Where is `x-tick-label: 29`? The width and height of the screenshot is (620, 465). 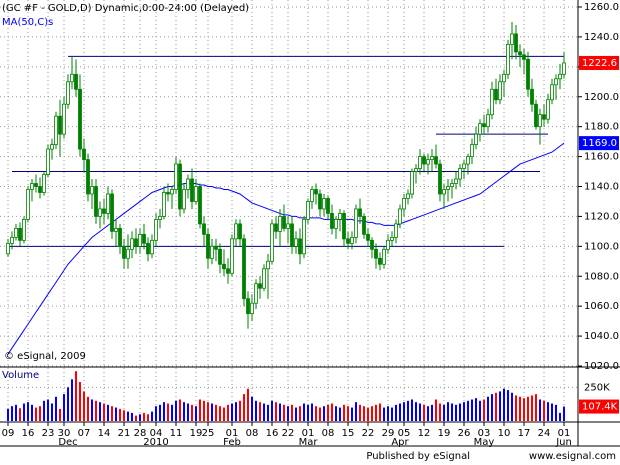
x-tick-label: 29 is located at coordinates (388, 433).